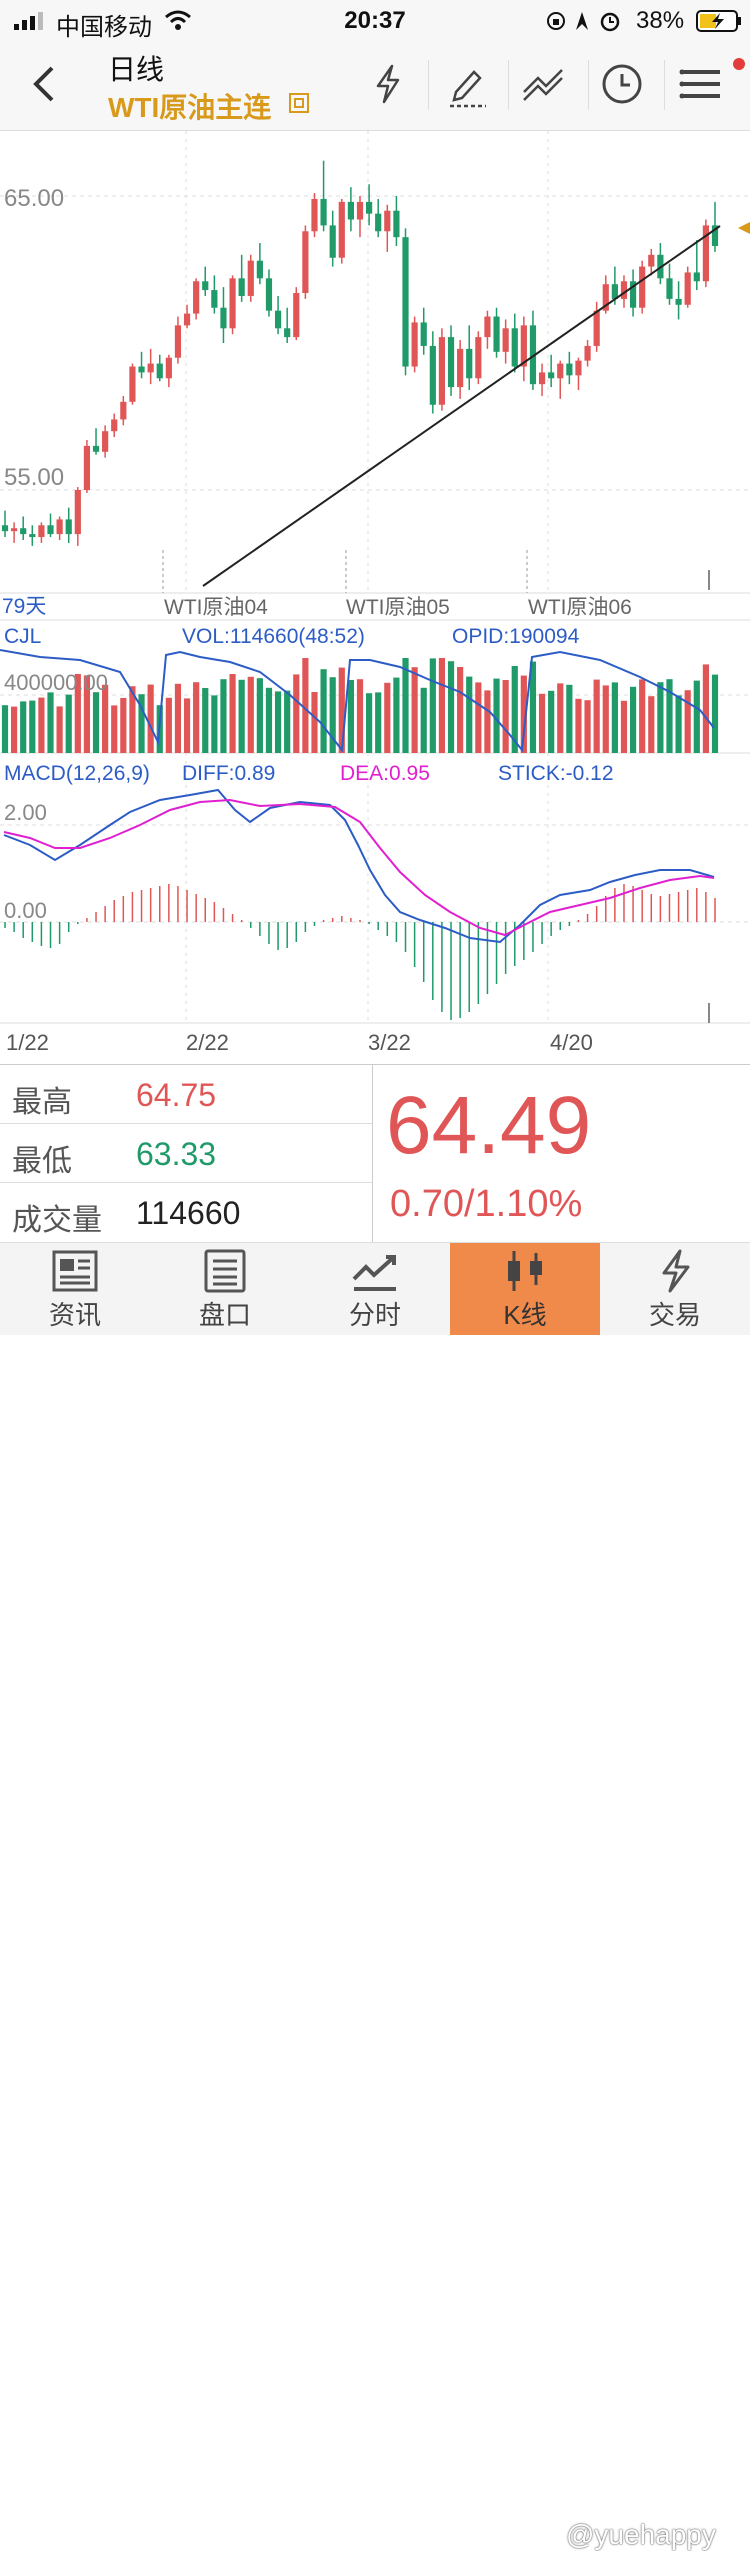  Describe the element at coordinates (544, 84) in the screenshot. I see `indicator-icon` at that location.